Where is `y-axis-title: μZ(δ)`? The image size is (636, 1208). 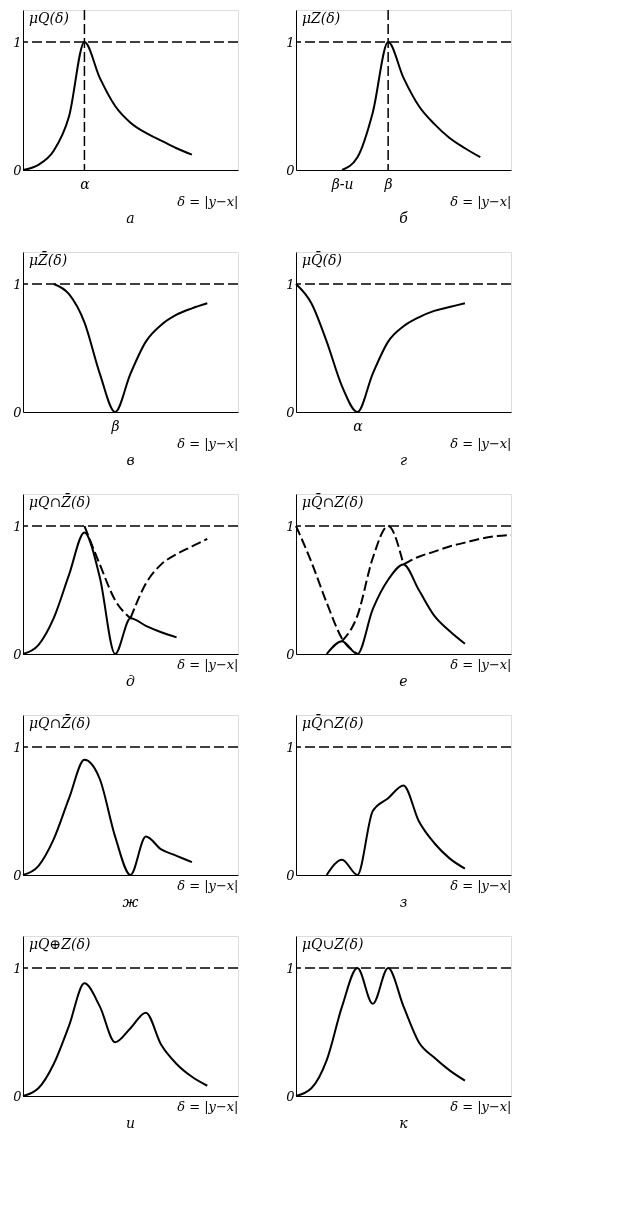
y-axis-title: μZ(δ) is located at coordinates (321, 18).